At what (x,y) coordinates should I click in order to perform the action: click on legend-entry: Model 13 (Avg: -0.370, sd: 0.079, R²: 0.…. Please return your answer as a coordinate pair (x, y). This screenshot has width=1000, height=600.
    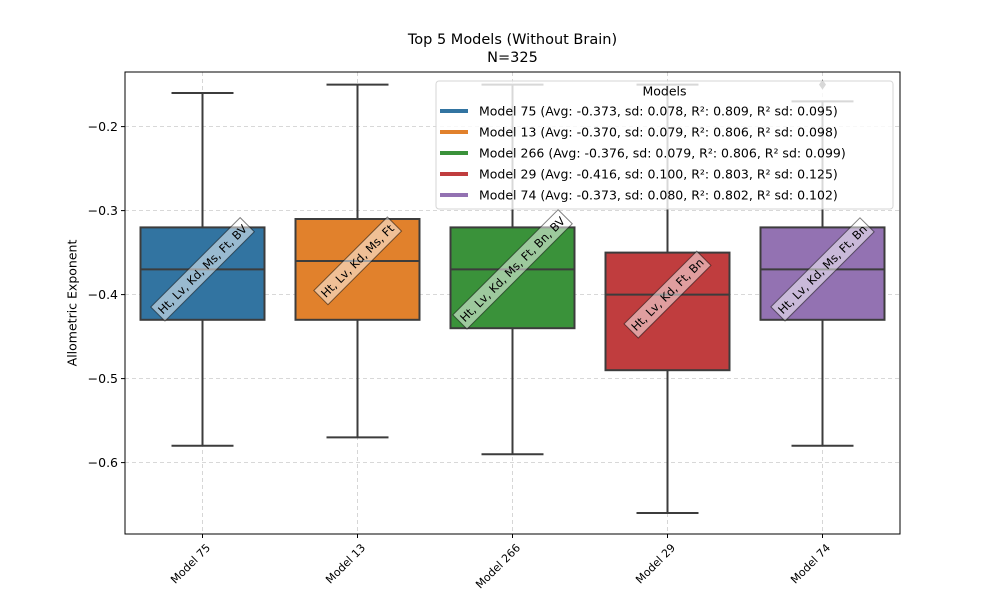
    Looking at the image, I should click on (658, 132).